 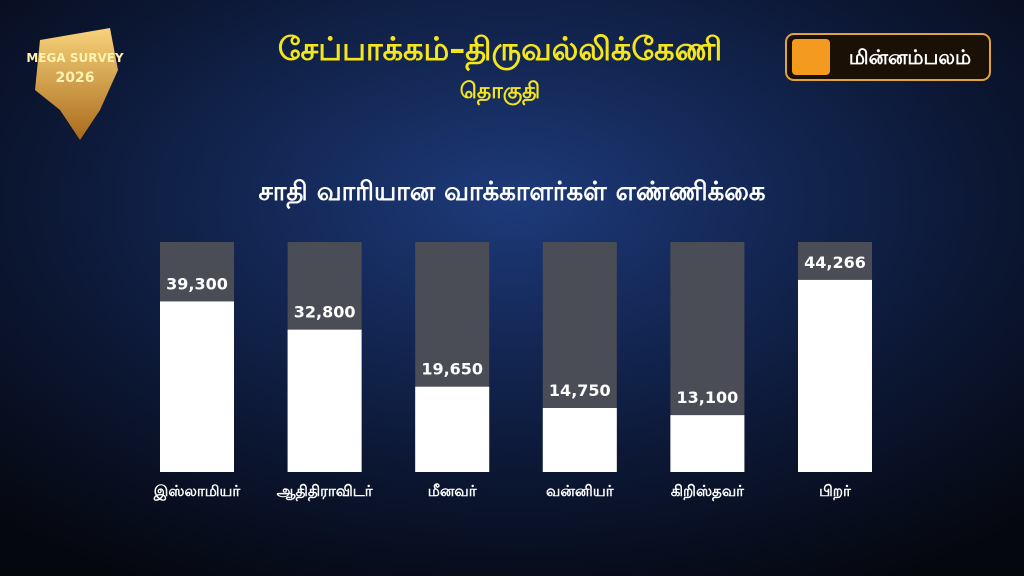 What do you see at coordinates (325, 312) in the screenshot?
I see `value-label: 32,800` at bounding box center [325, 312].